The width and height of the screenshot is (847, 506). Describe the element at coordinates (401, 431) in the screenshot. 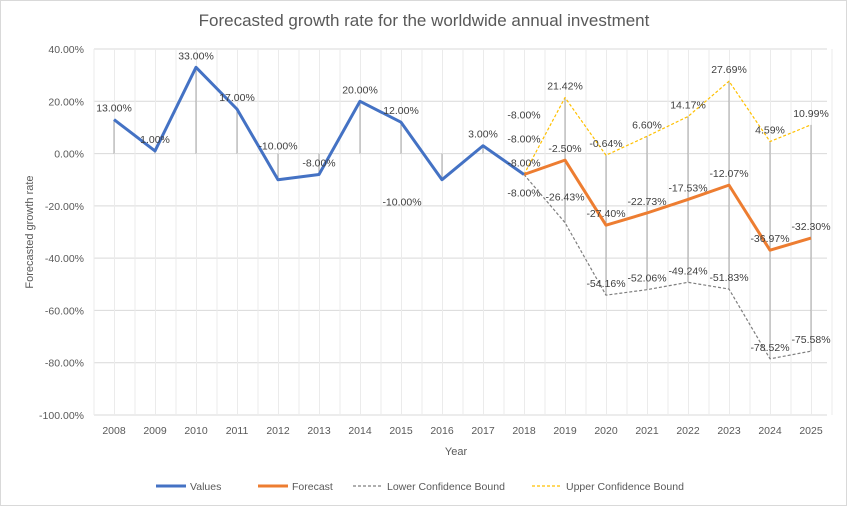

I see `x-tick-label: 2015` at that location.